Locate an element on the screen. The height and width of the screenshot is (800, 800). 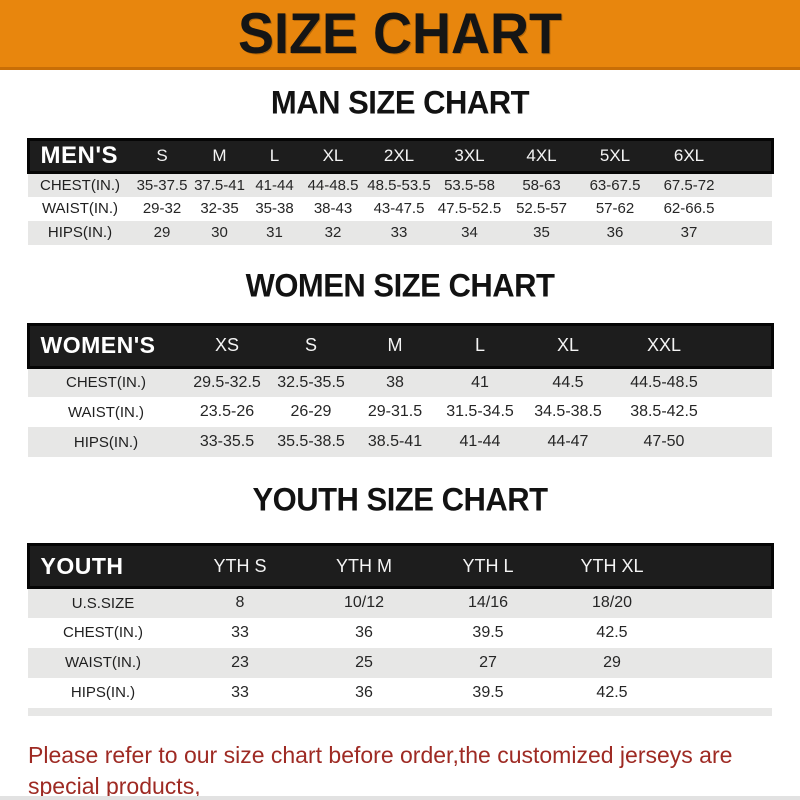
column-header: YTH XL is located at coordinates (612, 566).